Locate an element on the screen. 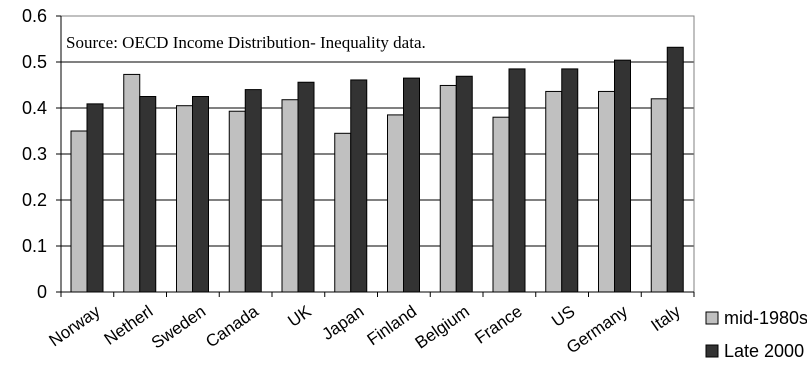 This screenshot has height=390, width=807. bar-mid-1980s-italy is located at coordinates (659, 195).